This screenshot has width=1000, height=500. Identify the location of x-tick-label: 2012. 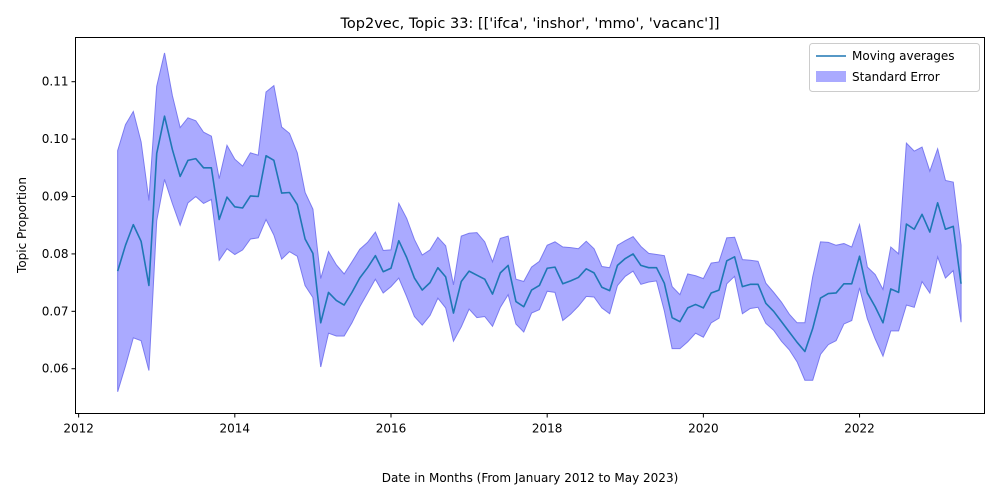
(78, 429).